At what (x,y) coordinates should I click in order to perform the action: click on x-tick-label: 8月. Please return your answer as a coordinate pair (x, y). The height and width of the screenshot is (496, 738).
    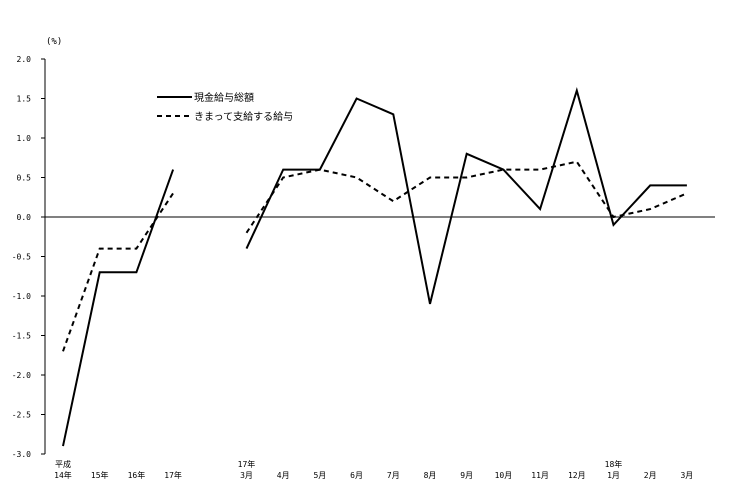
    Looking at the image, I should click on (430, 475).